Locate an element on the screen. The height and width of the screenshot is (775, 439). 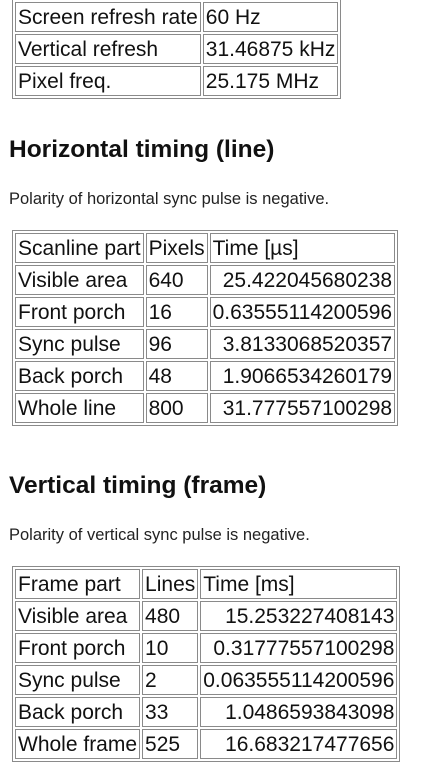
table-cell: 25.175 MHz is located at coordinates (270, 81).